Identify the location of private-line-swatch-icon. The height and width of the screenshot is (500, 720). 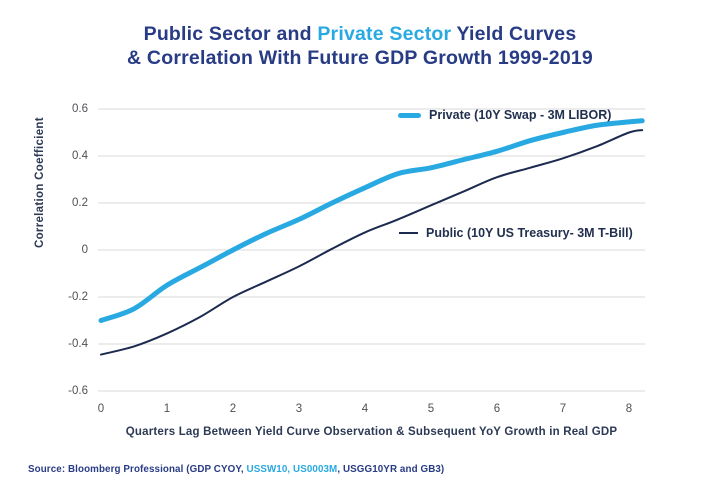
(409, 115).